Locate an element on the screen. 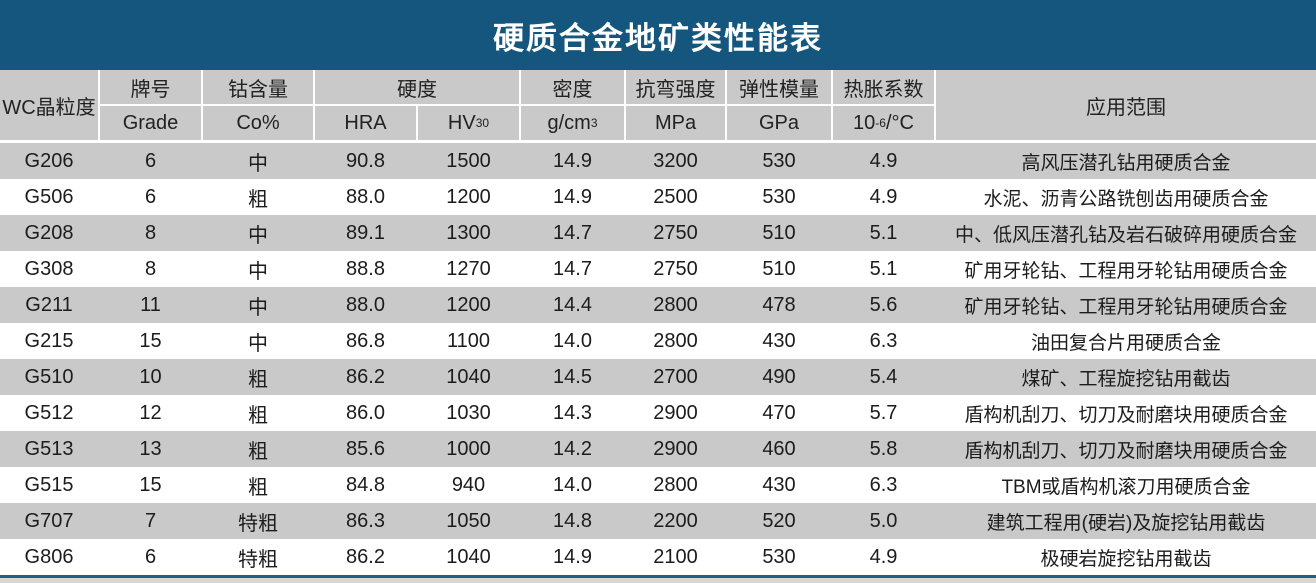  cell-thermal-expansion: 5.0 is located at coordinates (883, 520).